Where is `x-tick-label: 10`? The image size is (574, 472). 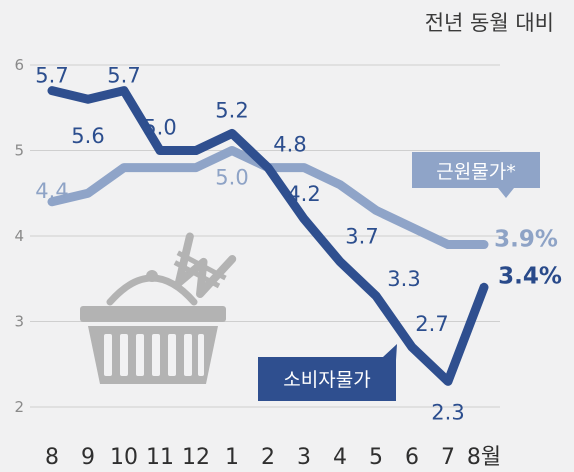 x-tick-label: 10 is located at coordinates (124, 457).